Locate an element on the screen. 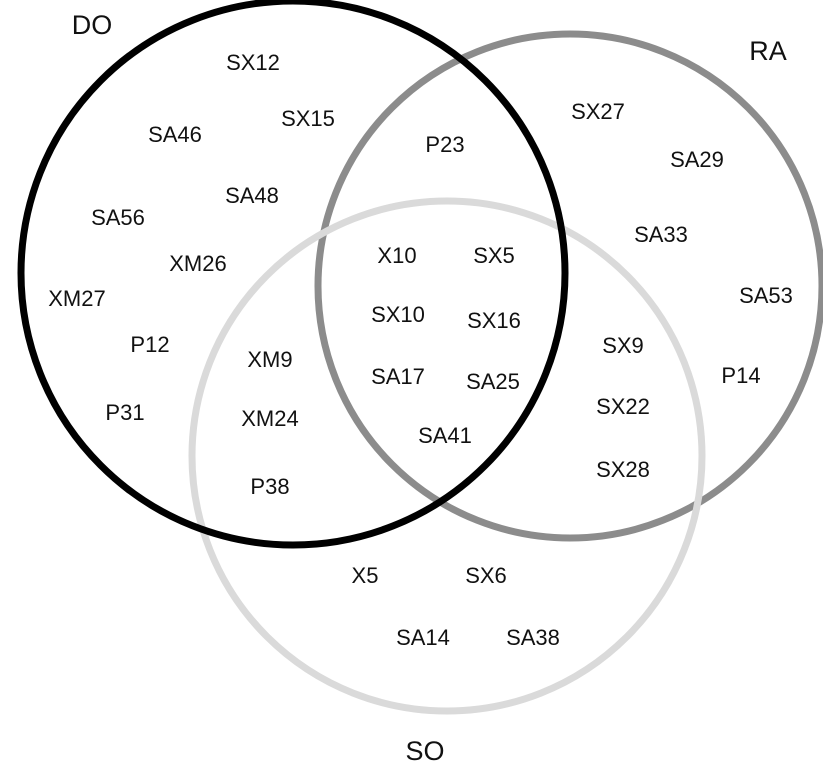 Image resolution: width=823 pixels, height=765 pixels. item-do-so: XM24 is located at coordinates (269, 418).